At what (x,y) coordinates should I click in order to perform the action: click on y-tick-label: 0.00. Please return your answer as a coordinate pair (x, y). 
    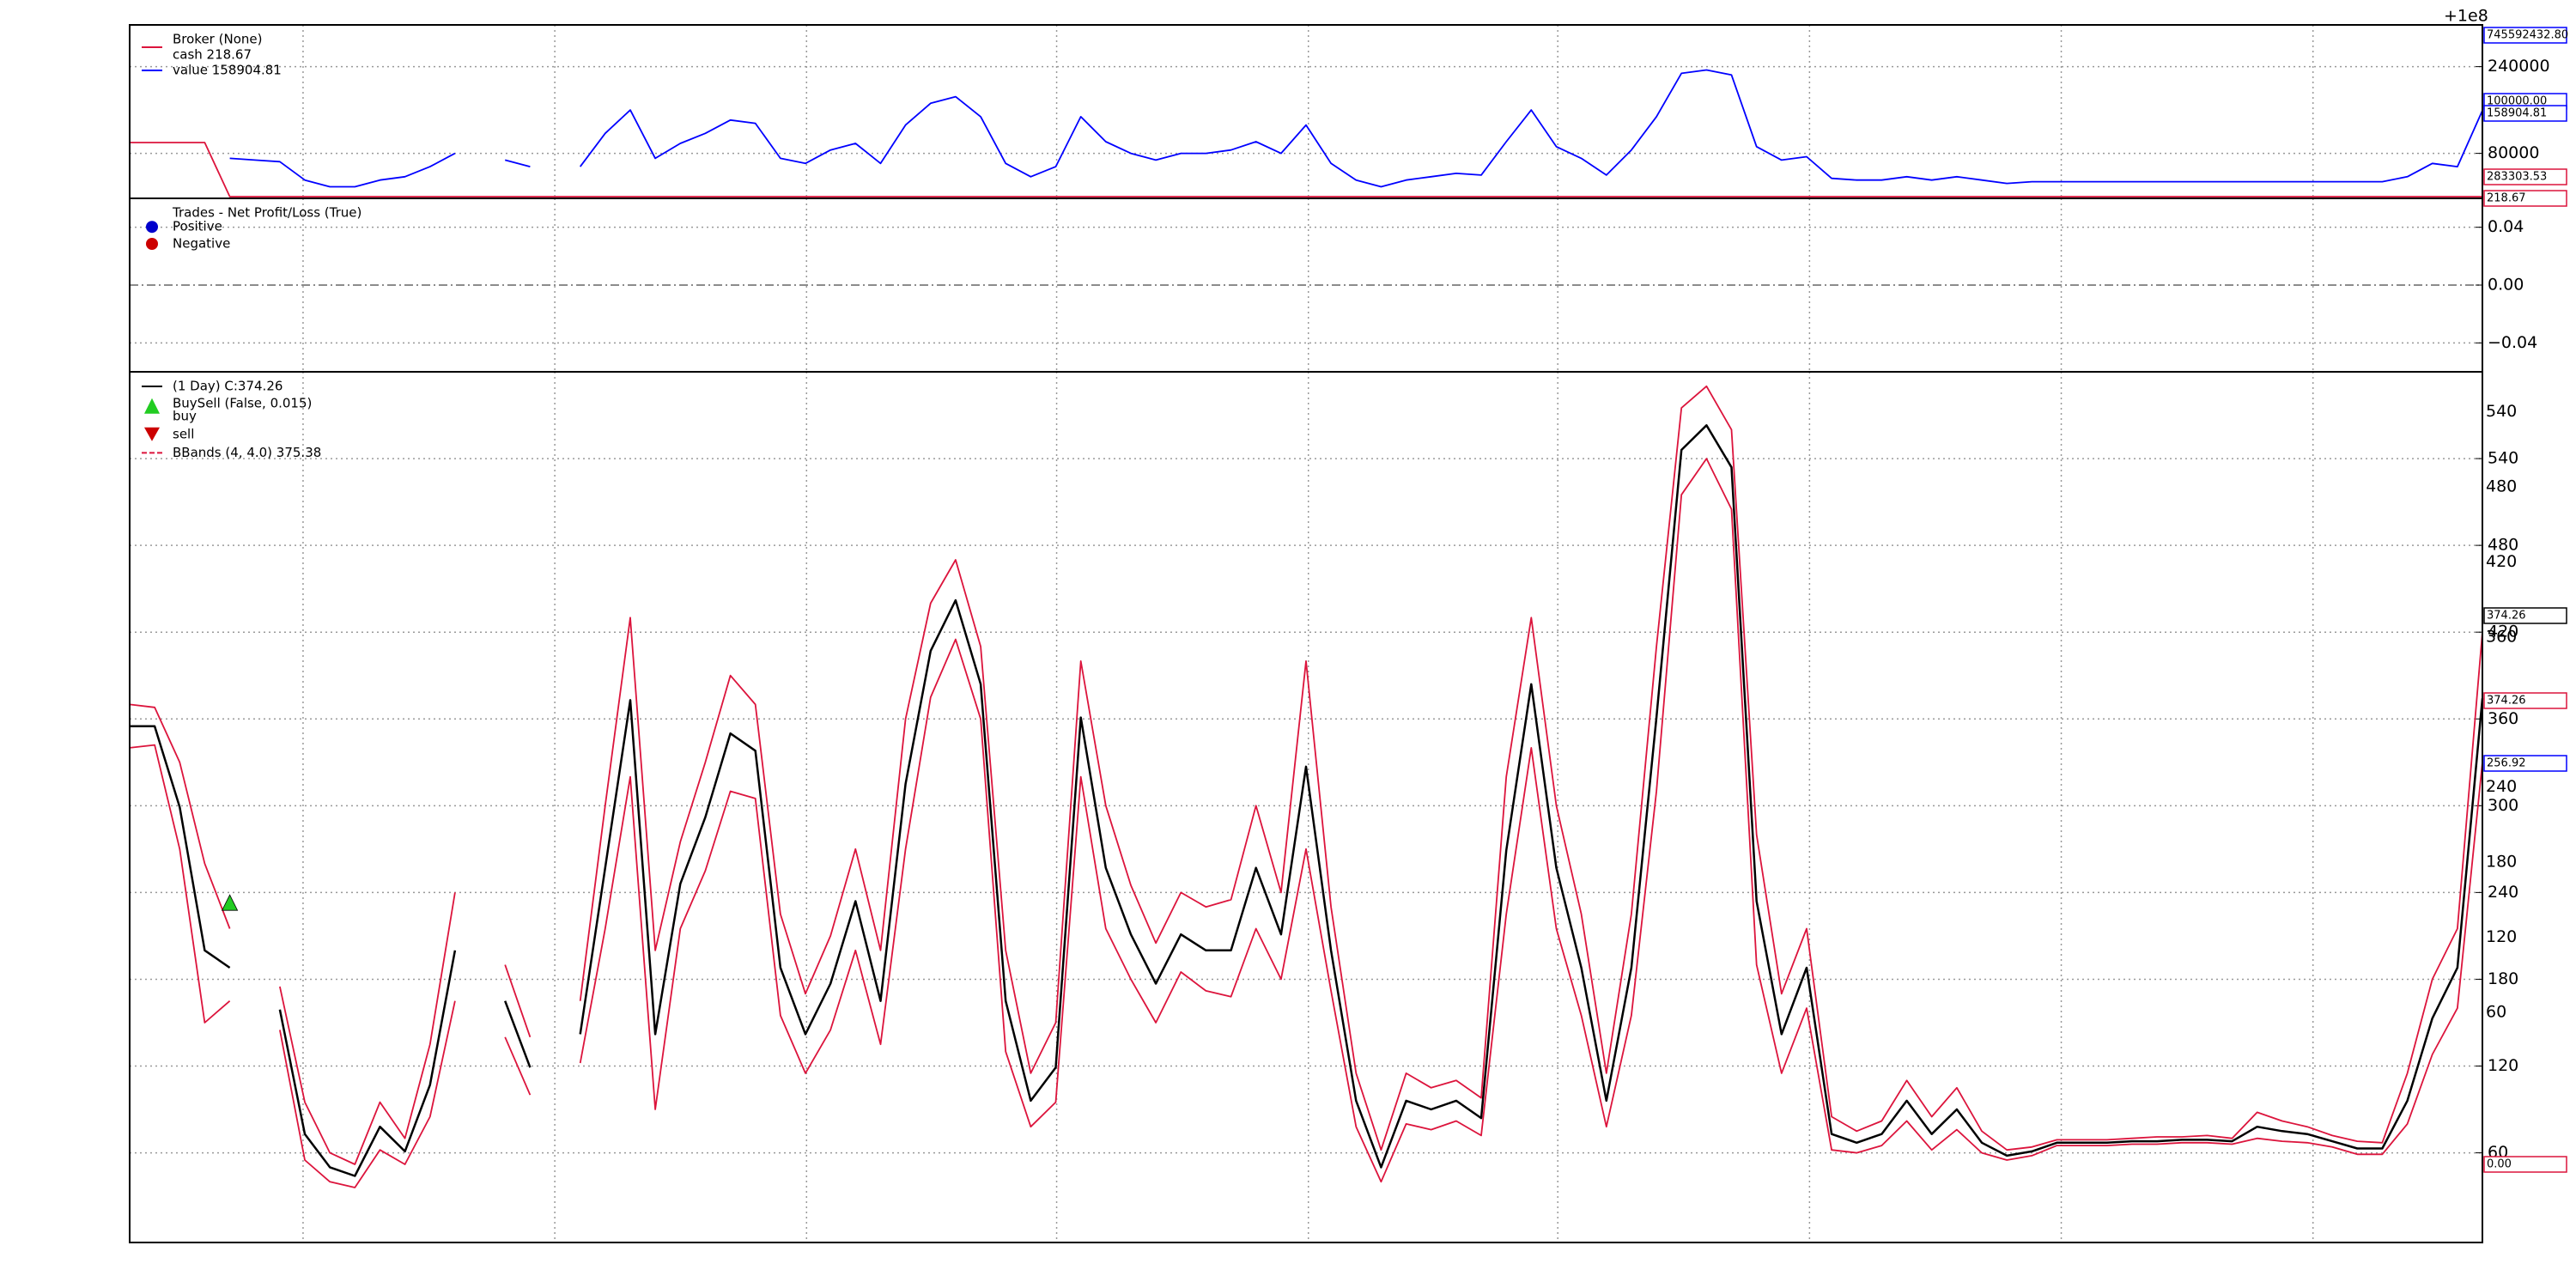
    Looking at the image, I should click on (2506, 285).